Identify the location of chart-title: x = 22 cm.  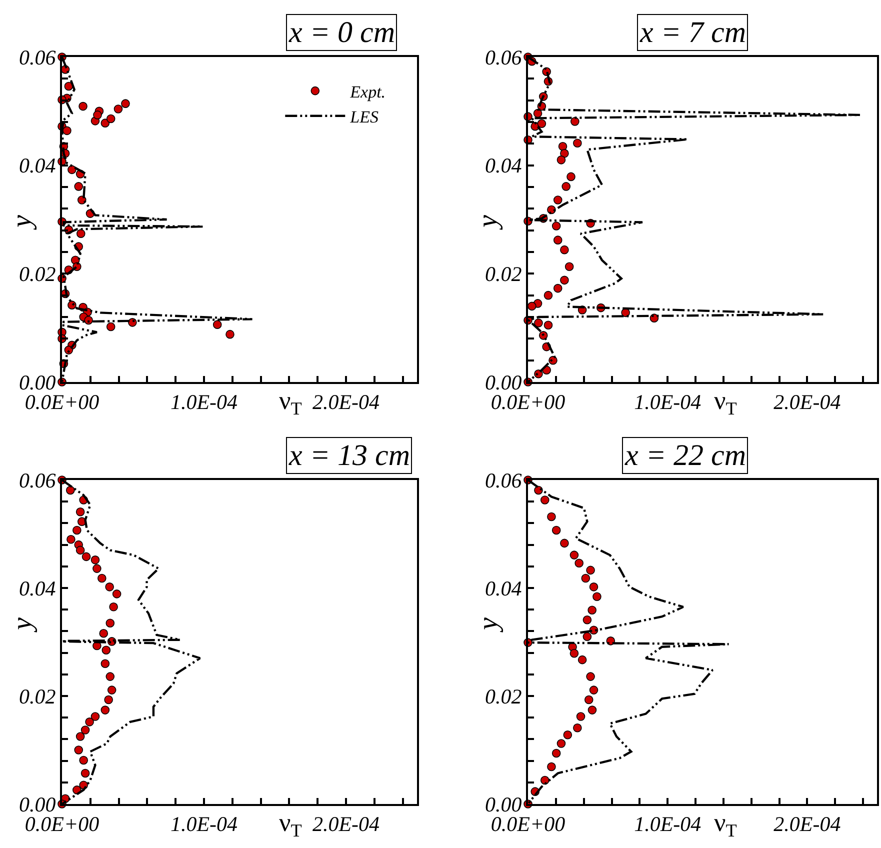
(685, 455).